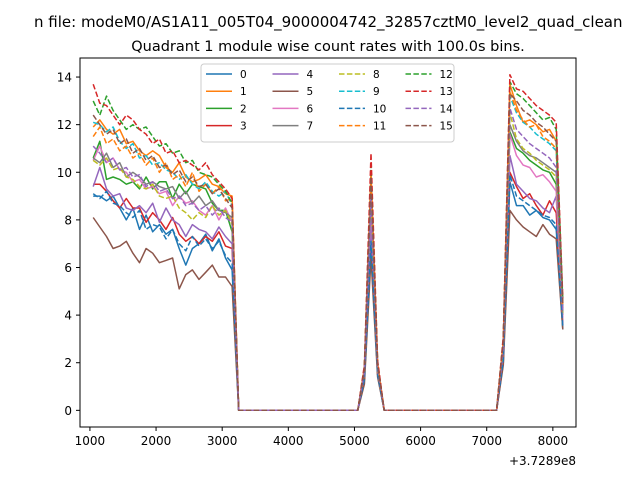  Describe the element at coordinates (376, 75) in the screenshot. I see `legend-label-8: 8` at that location.